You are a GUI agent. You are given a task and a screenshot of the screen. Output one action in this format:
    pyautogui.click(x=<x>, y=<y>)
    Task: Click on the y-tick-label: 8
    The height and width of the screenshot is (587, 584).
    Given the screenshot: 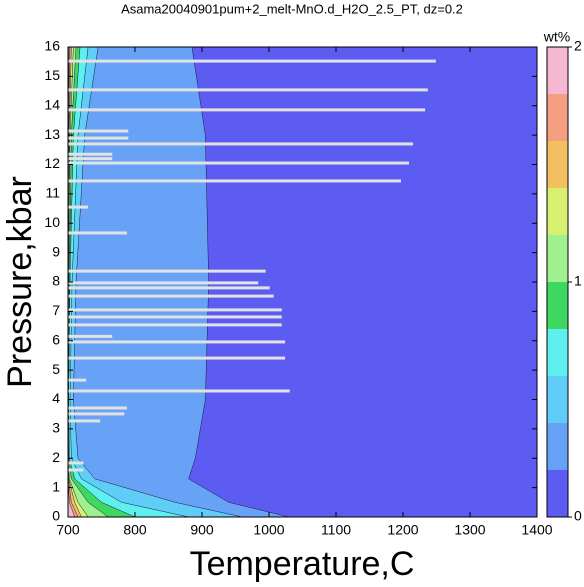 What is the action you would take?
    pyautogui.click(x=56, y=281)
    